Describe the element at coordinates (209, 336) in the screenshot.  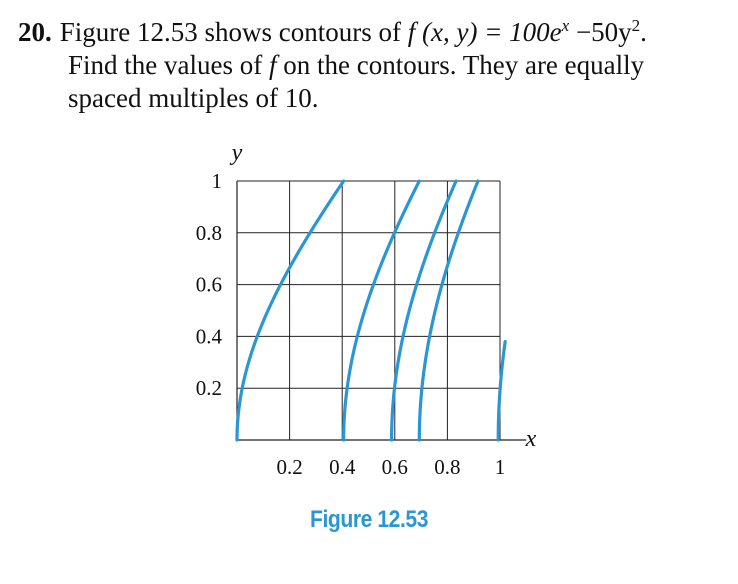
I see `y-tick-label-1: 0.4` at that location.